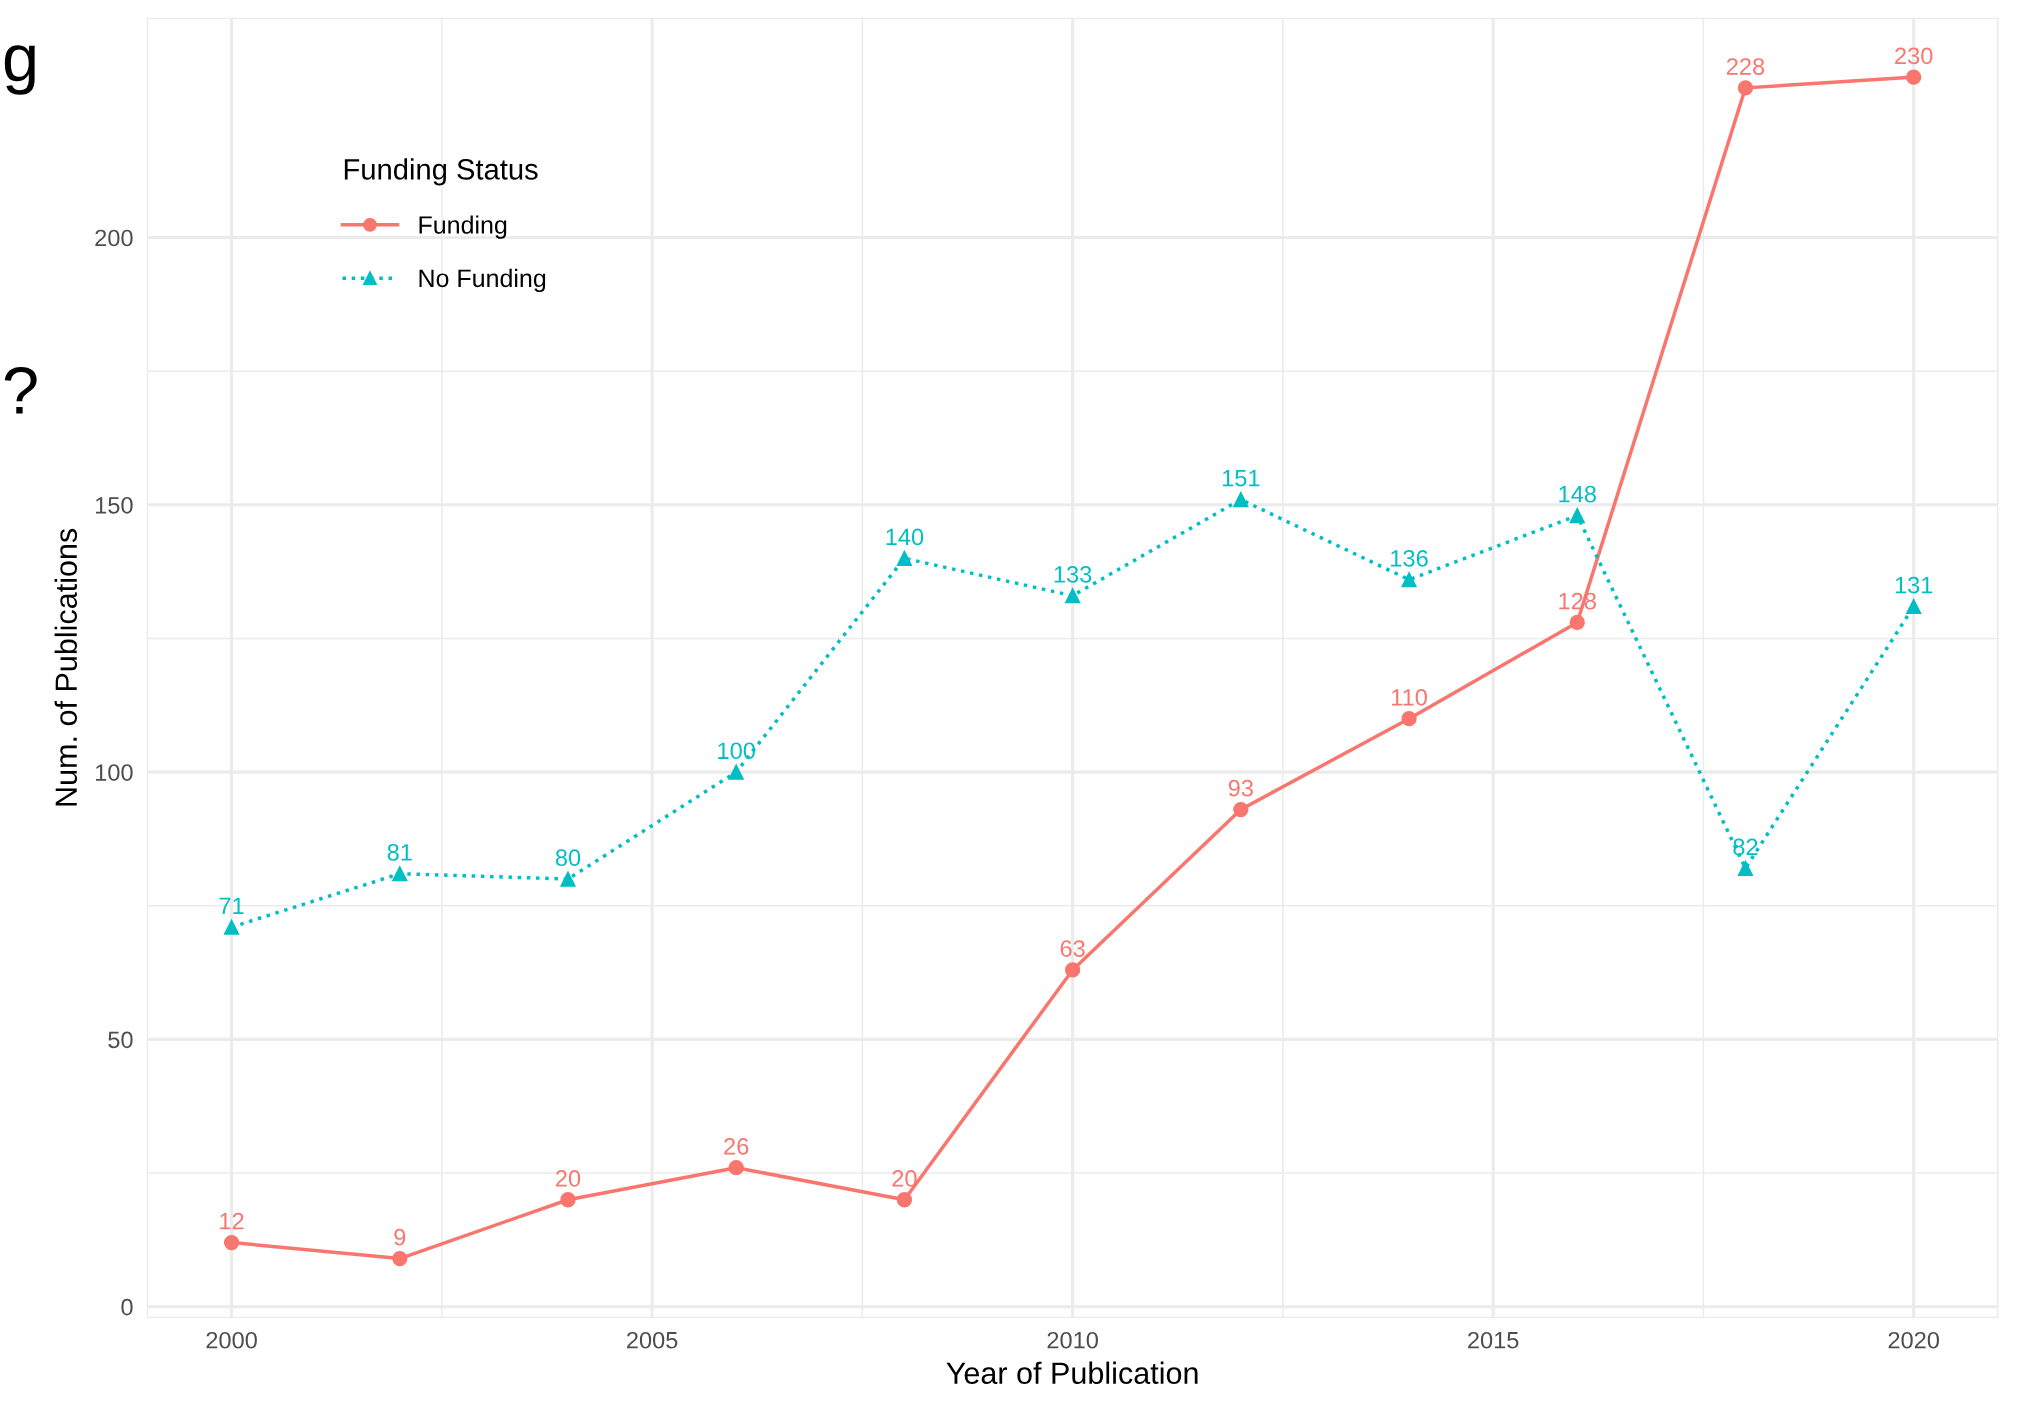 The height and width of the screenshot is (1415, 2020). Describe the element at coordinates (231, 1340) in the screenshot. I see `x-tick-label: 2000` at that location.